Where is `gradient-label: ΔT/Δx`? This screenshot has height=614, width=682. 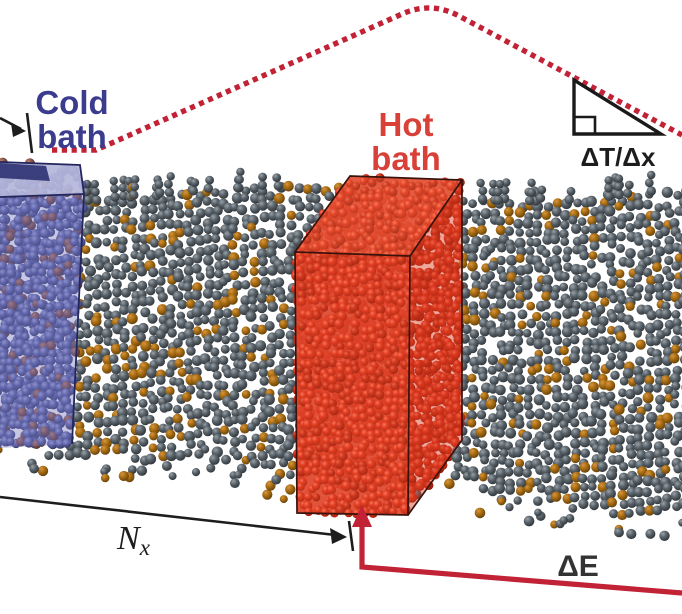 gradient-label: ΔT/Δx is located at coordinates (618, 157).